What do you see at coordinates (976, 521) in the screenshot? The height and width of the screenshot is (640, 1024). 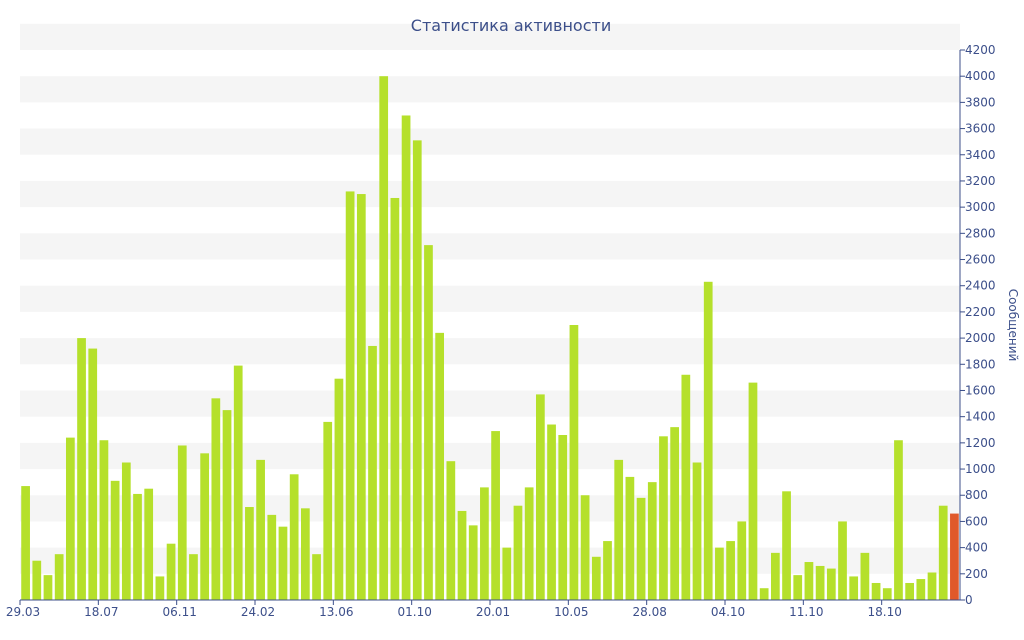 I see `y-tick-label: 600` at bounding box center [976, 521].